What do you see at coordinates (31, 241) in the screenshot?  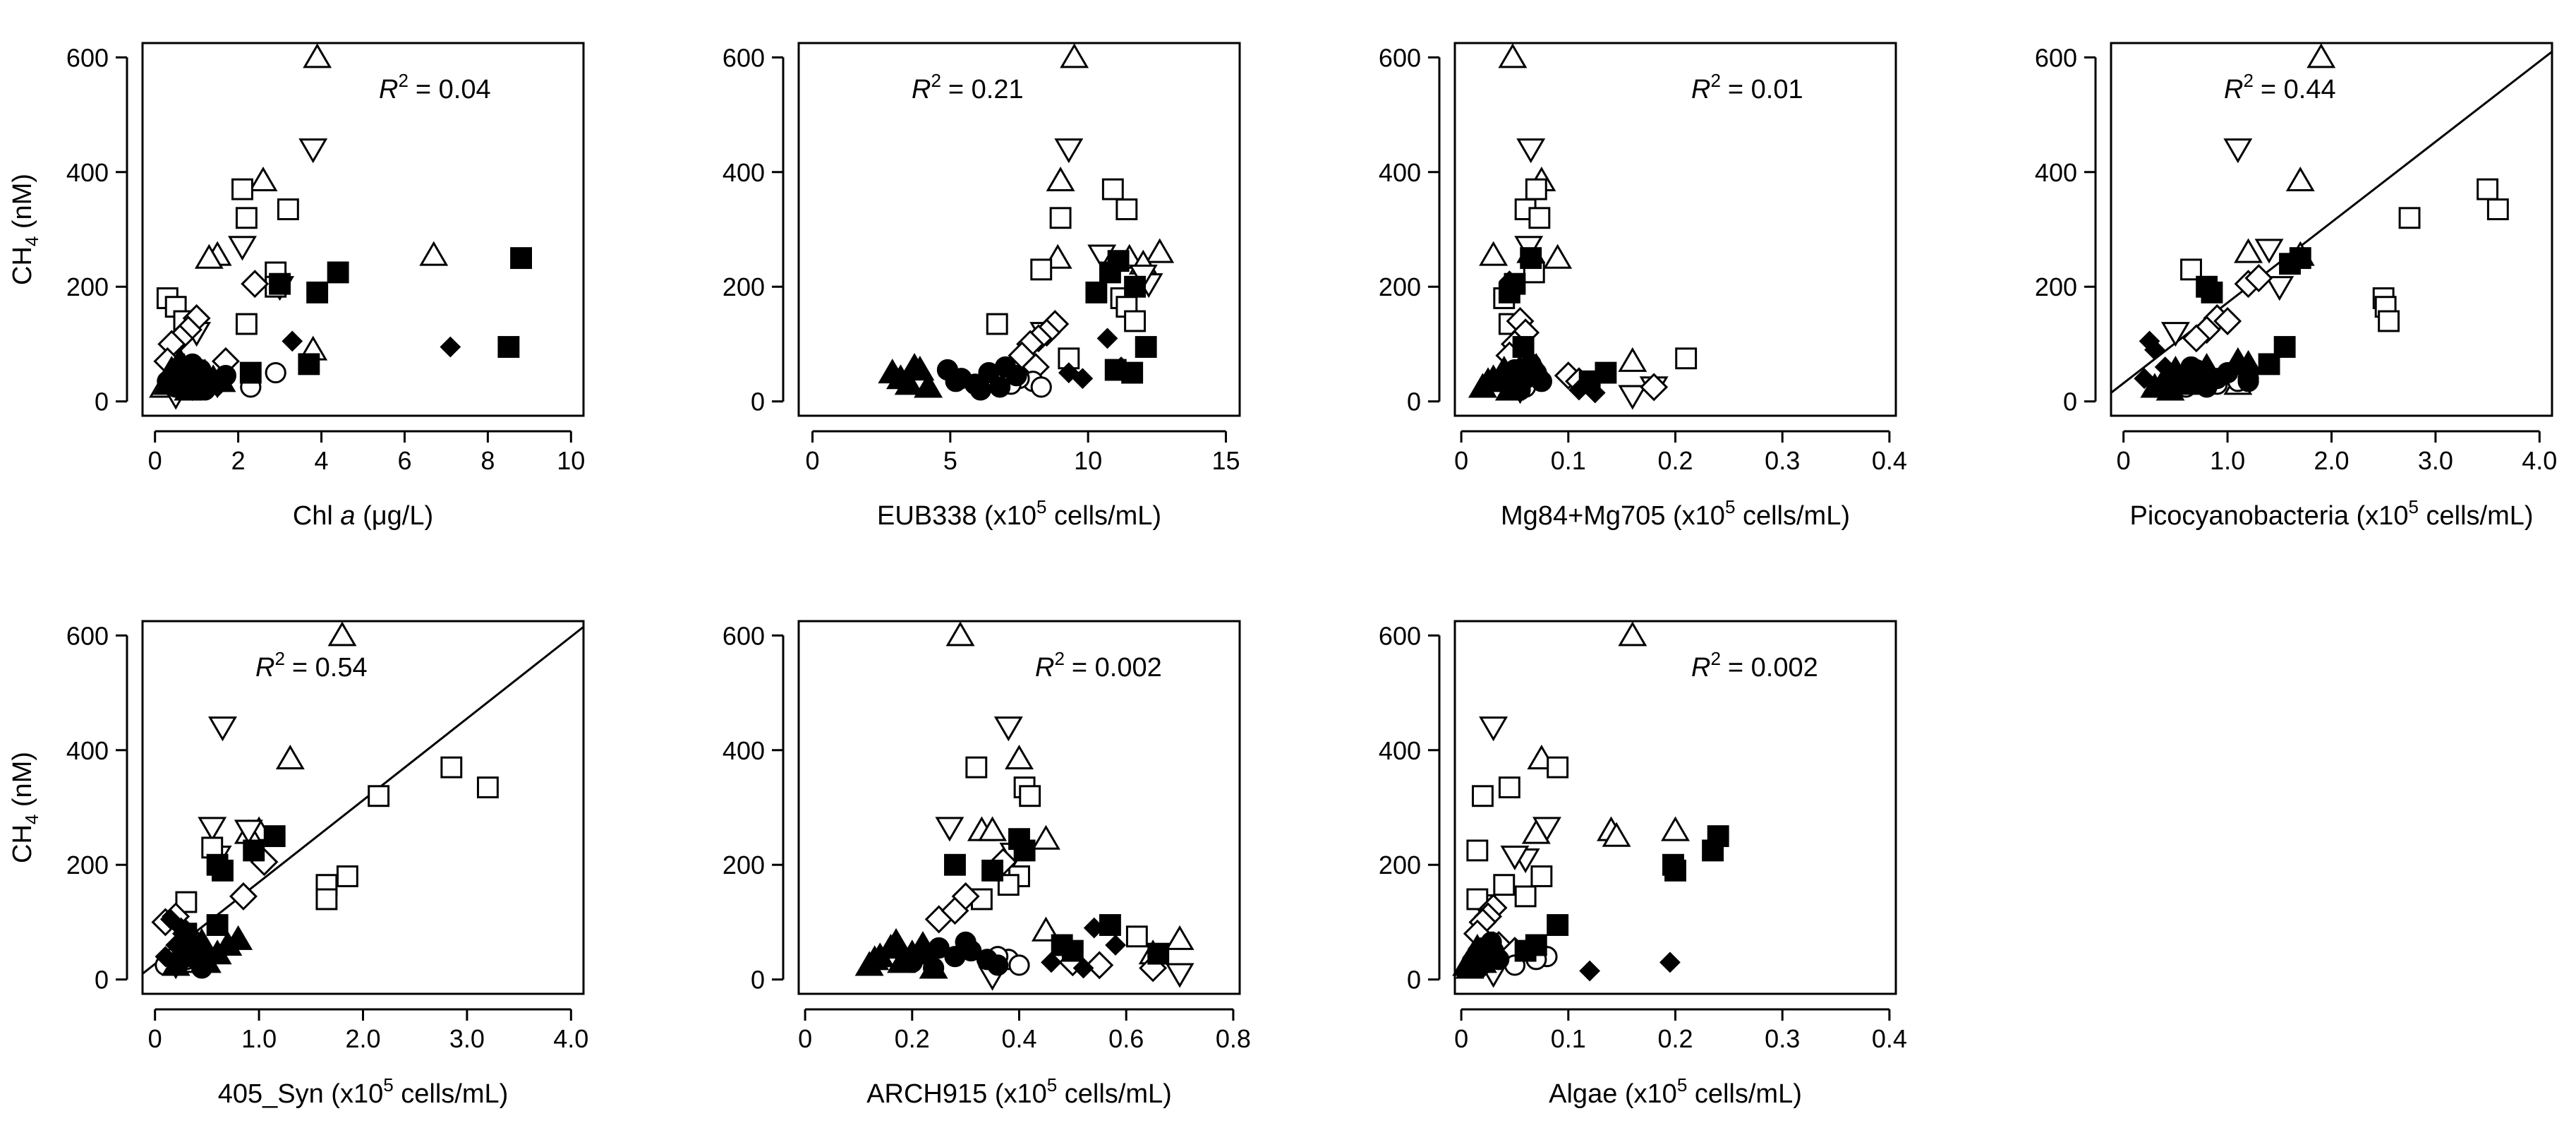 I see `y-axis-label-part: 4` at bounding box center [31, 241].